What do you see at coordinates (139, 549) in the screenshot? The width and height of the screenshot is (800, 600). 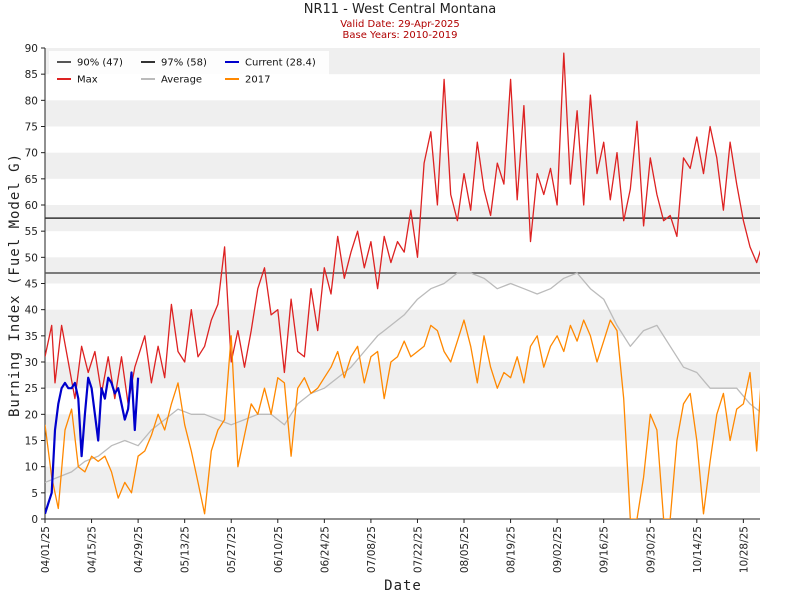 I see `x-tick-label: 04/29/25` at bounding box center [139, 549].